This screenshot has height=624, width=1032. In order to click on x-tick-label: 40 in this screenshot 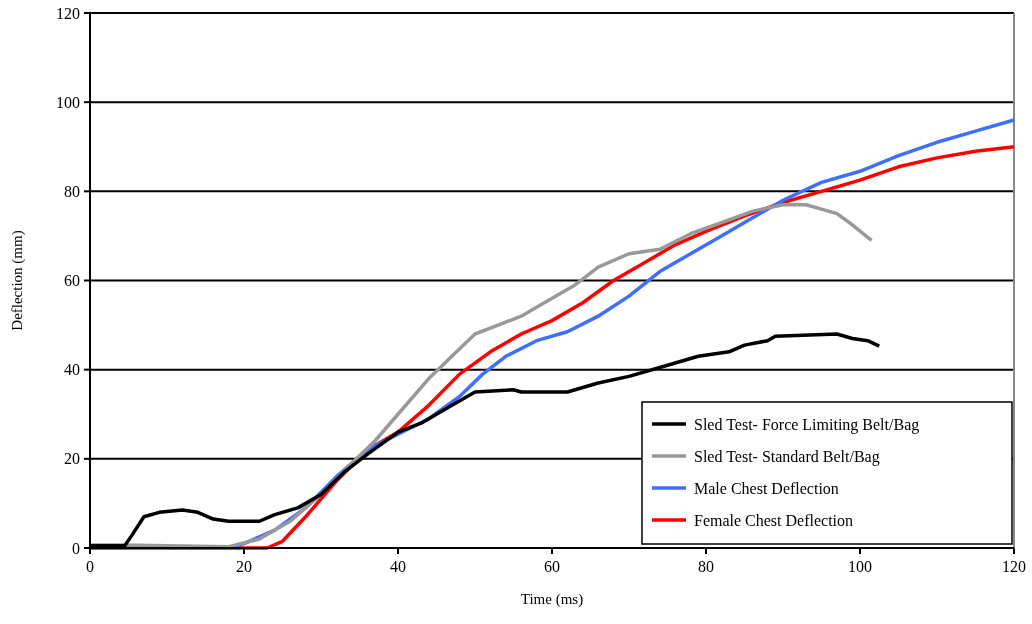, I will do `click(398, 566)`.